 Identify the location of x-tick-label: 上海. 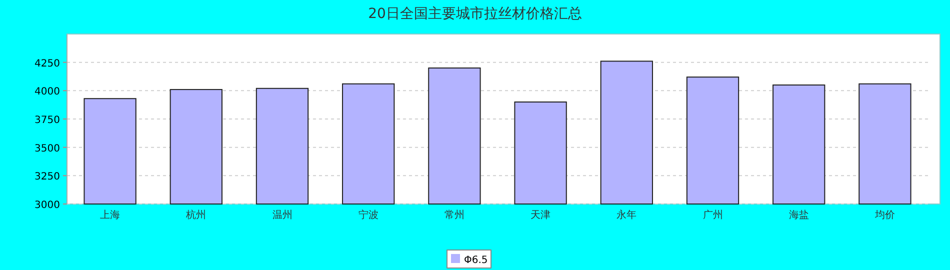
(110, 215).